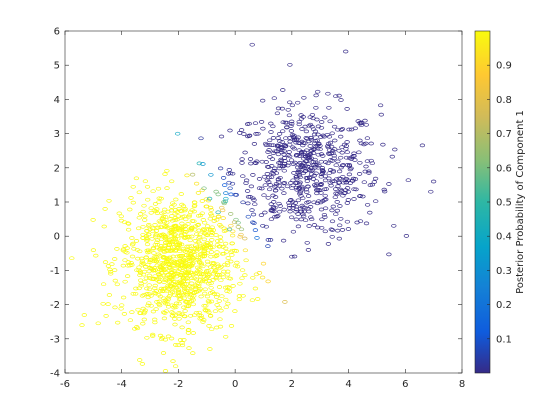  I want to click on y-tick-label: 4, so click(57, 100).